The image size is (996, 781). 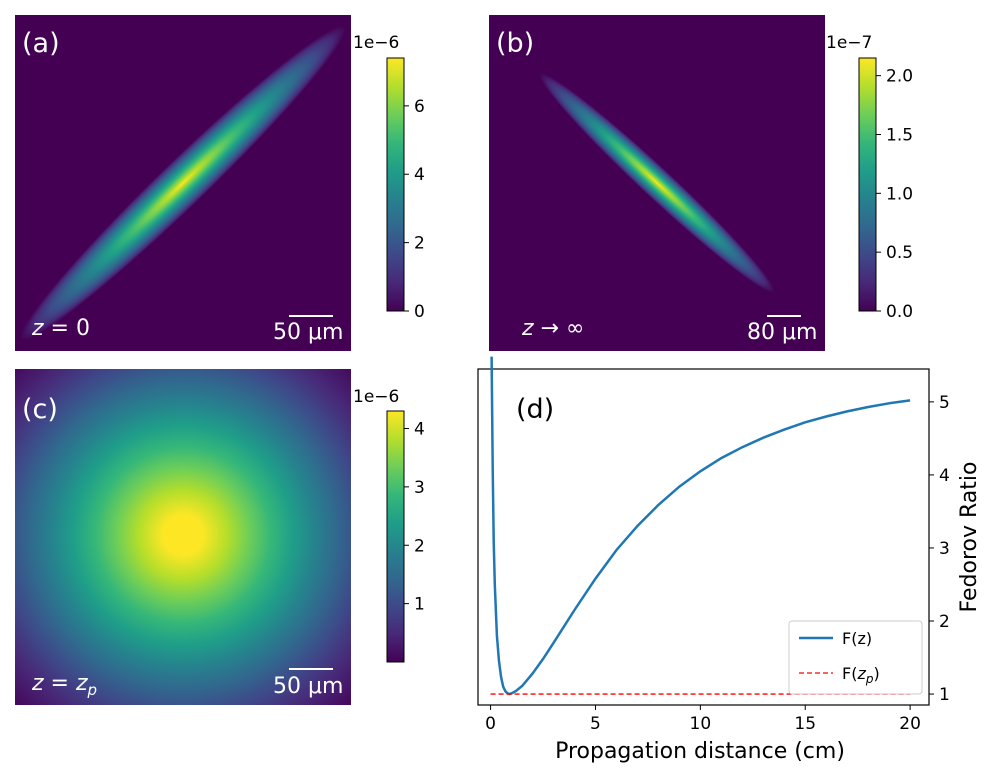 What do you see at coordinates (308, 686) in the screenshot?
I see `scale-bar-label-c: 50 μm` at bounding box center [308, 686].